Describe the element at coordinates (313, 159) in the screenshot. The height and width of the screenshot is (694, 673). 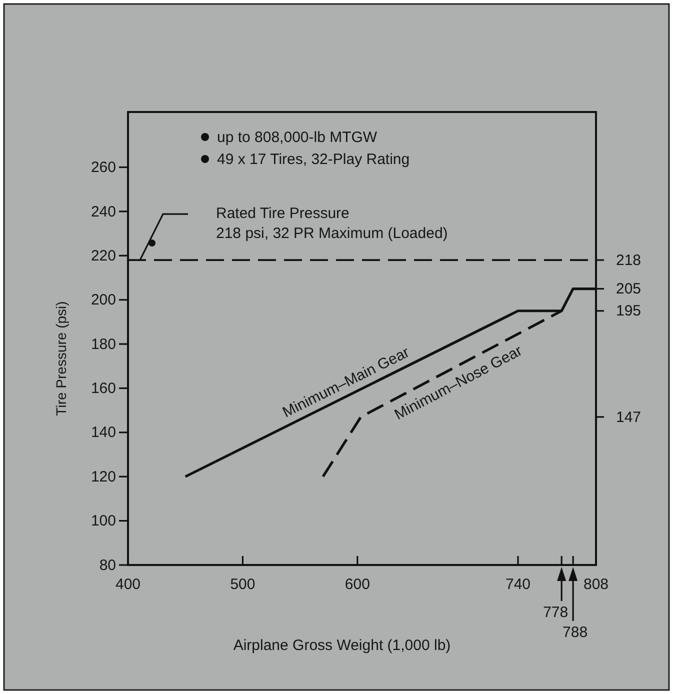
I see `annotation: 49 x 17 Tires, 32-Play Rating` at that location.